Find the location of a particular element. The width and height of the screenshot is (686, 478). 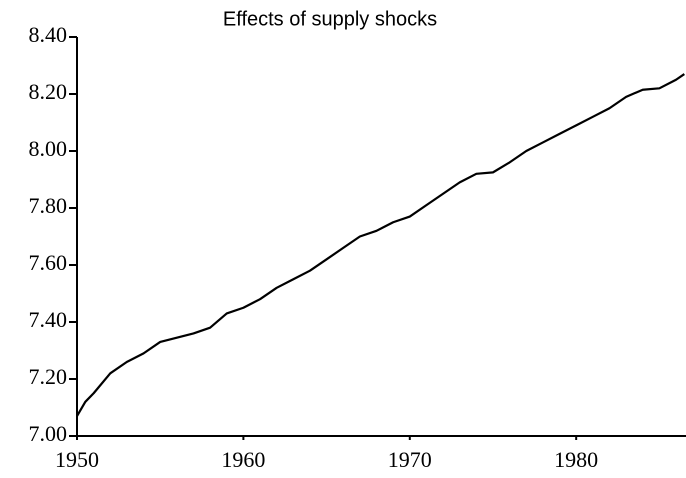

x-tick-label: 1980 is located at coordinates (576, 459).